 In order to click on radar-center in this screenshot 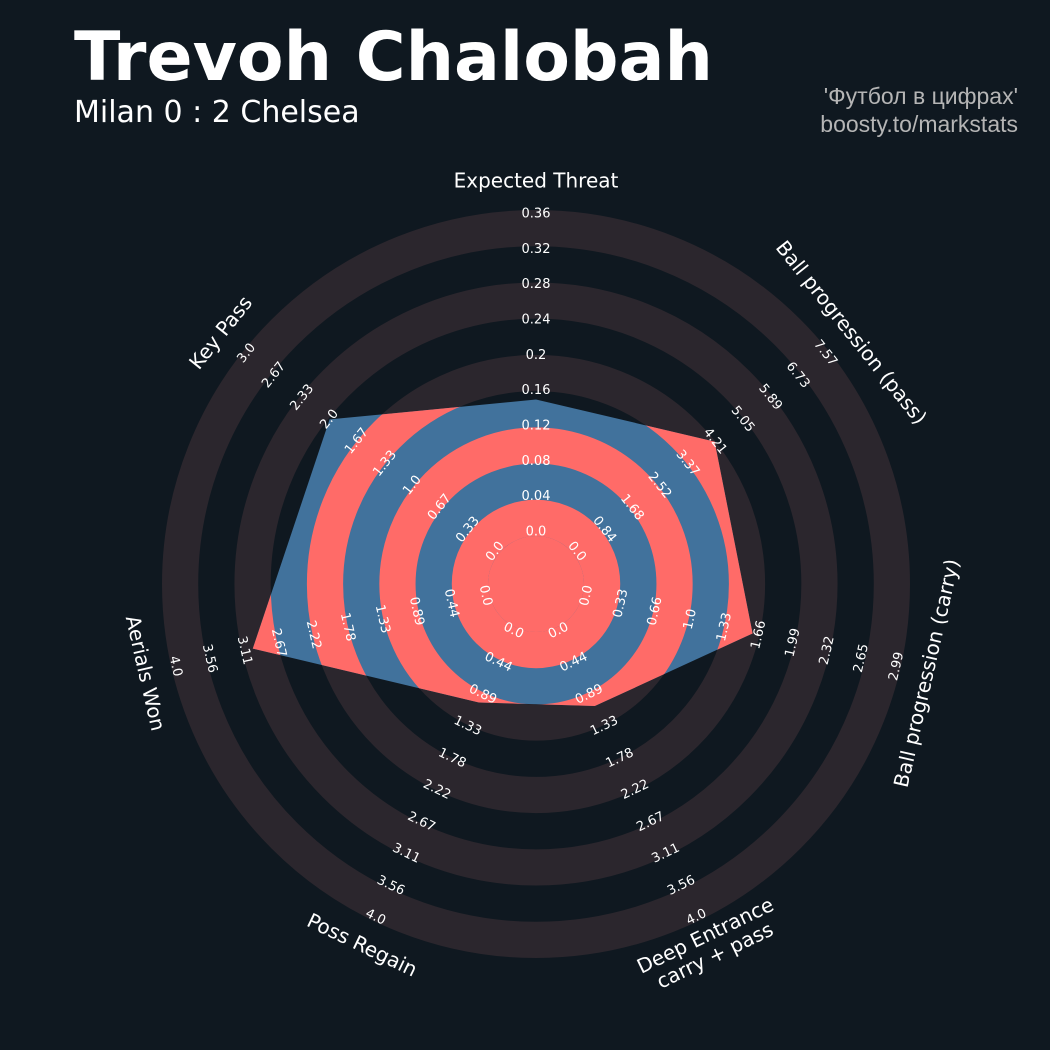, I will do `click(536, 584)`.